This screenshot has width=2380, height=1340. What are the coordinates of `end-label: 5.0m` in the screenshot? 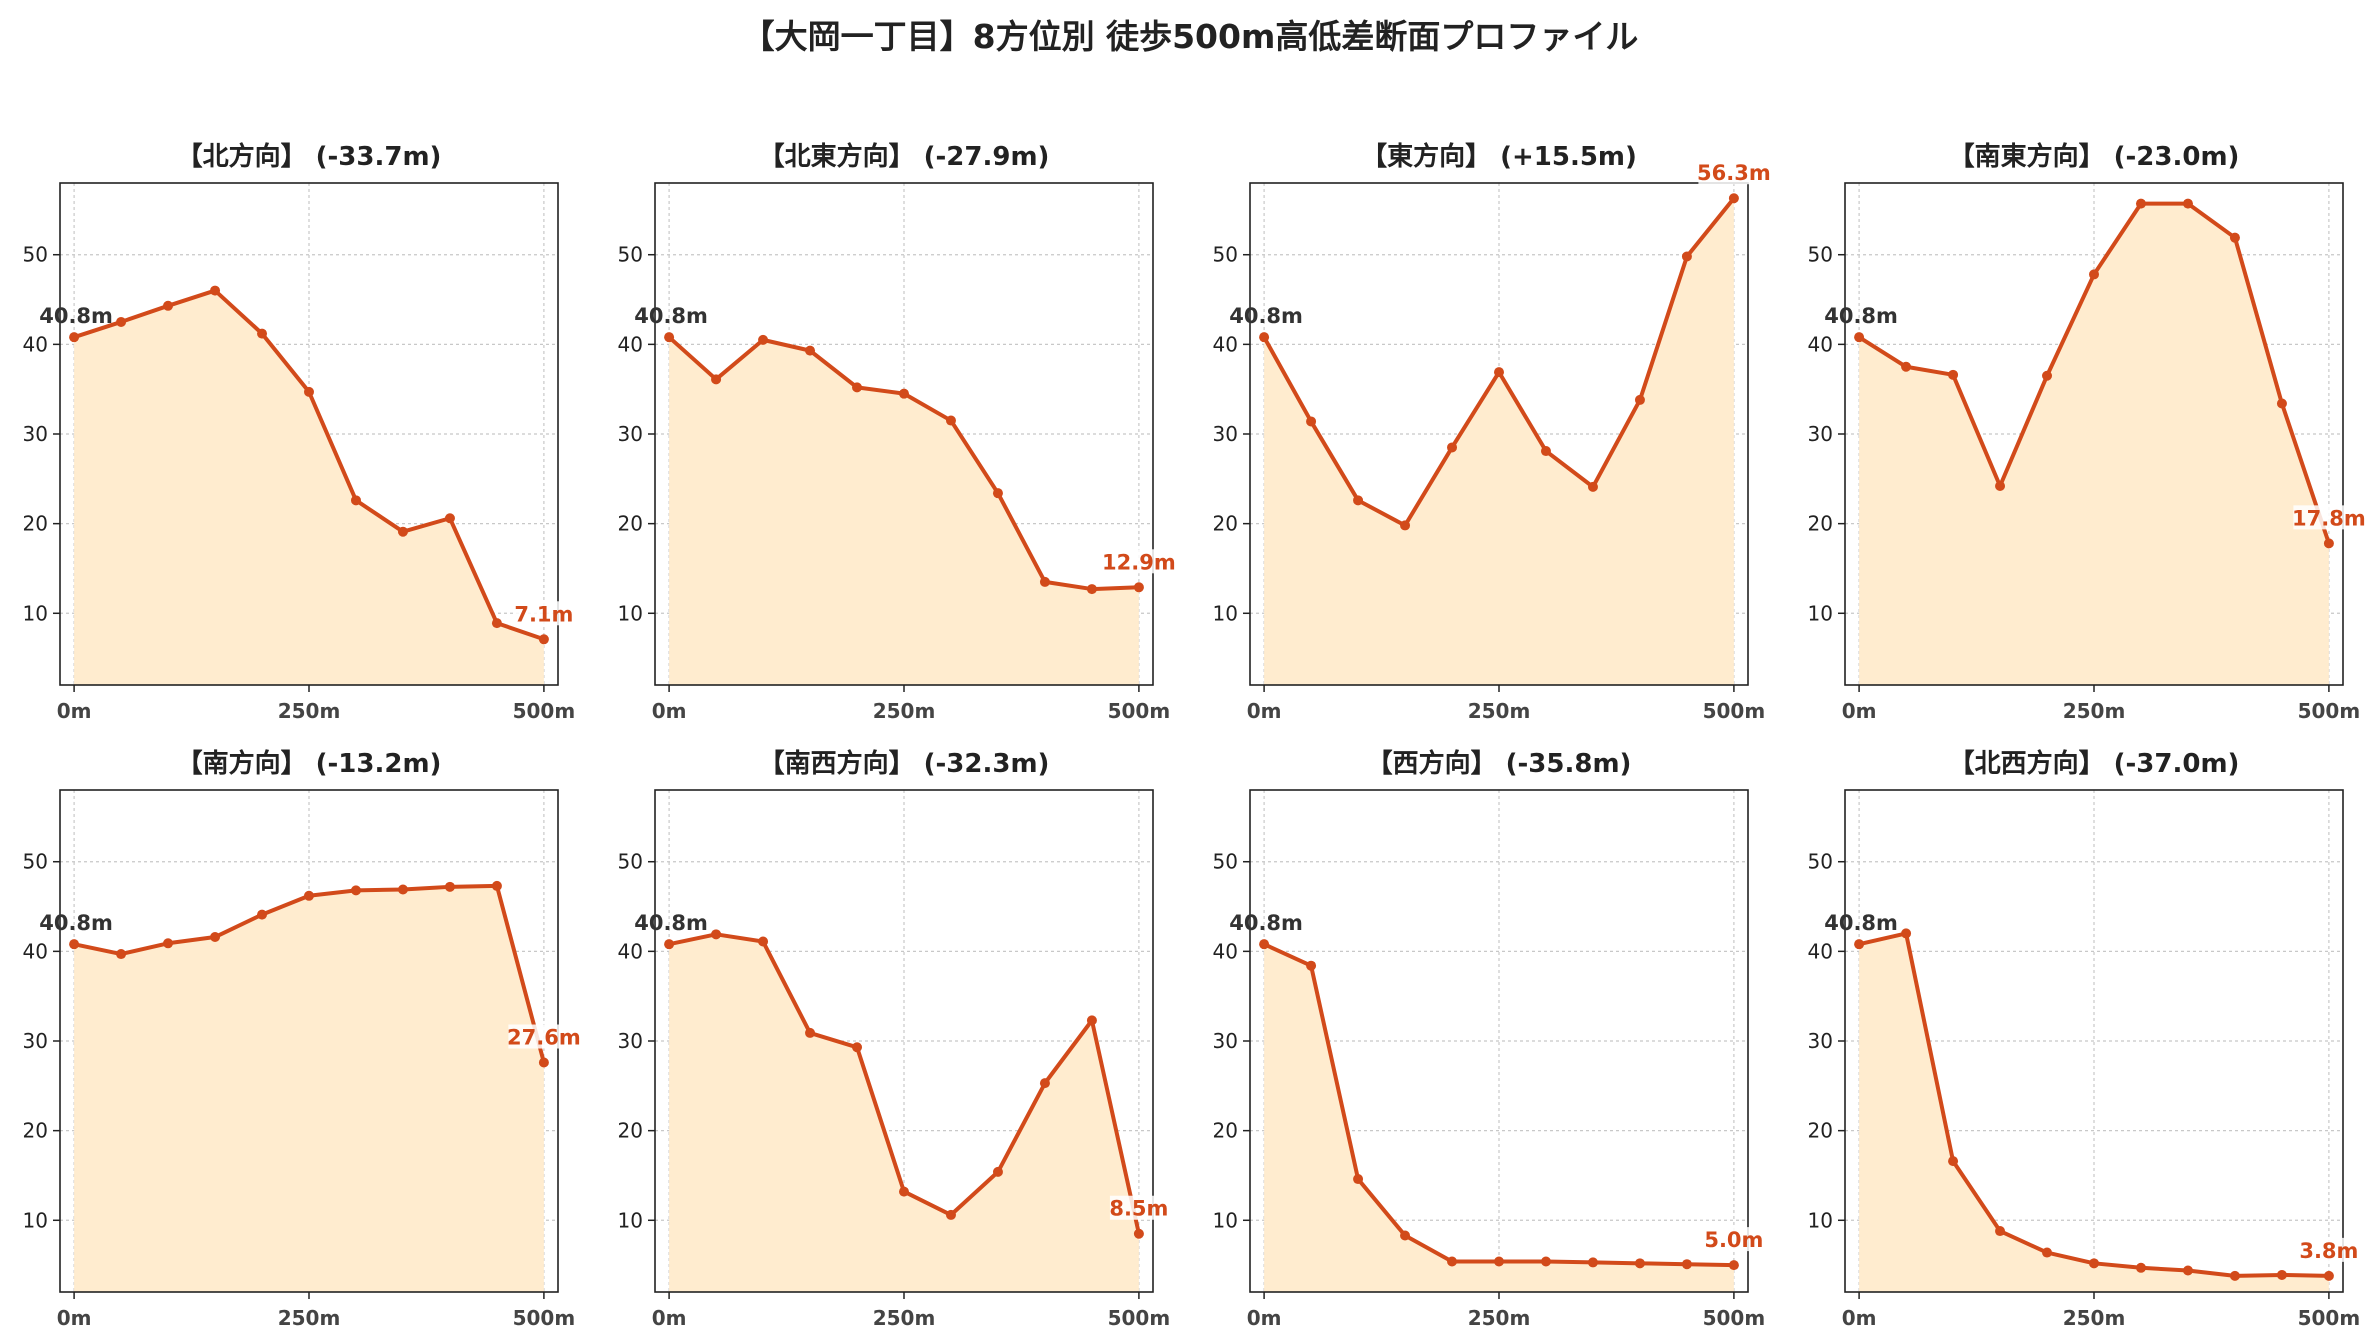 It's located at (1733, 1240).